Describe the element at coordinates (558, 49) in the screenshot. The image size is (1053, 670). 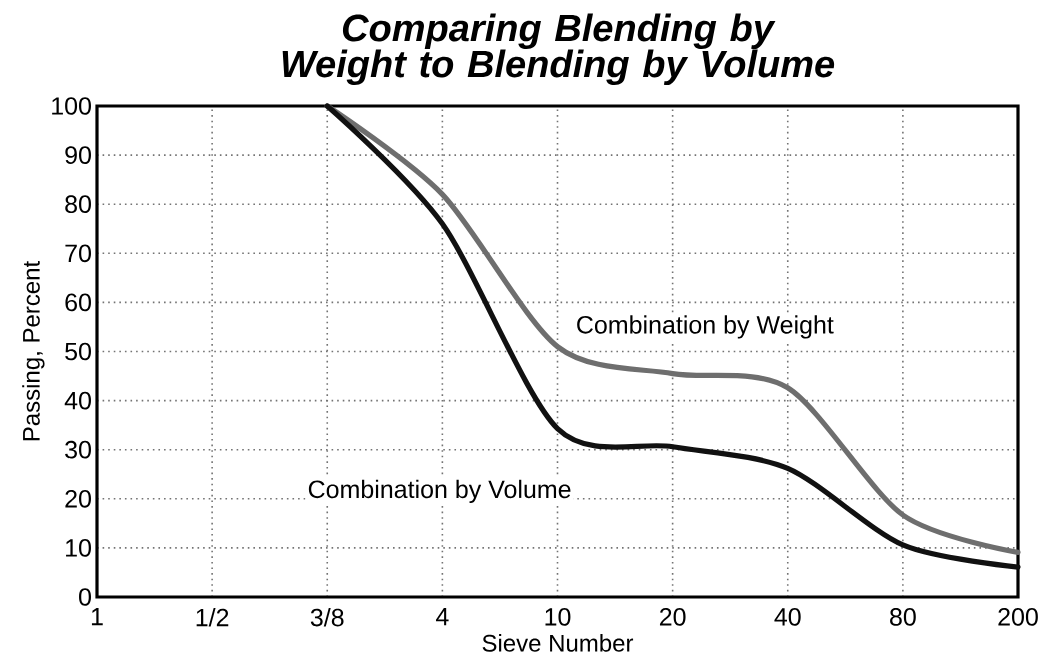
I see `chart-title: Comparing Blending by Weight to Blending by Volume` at that location.